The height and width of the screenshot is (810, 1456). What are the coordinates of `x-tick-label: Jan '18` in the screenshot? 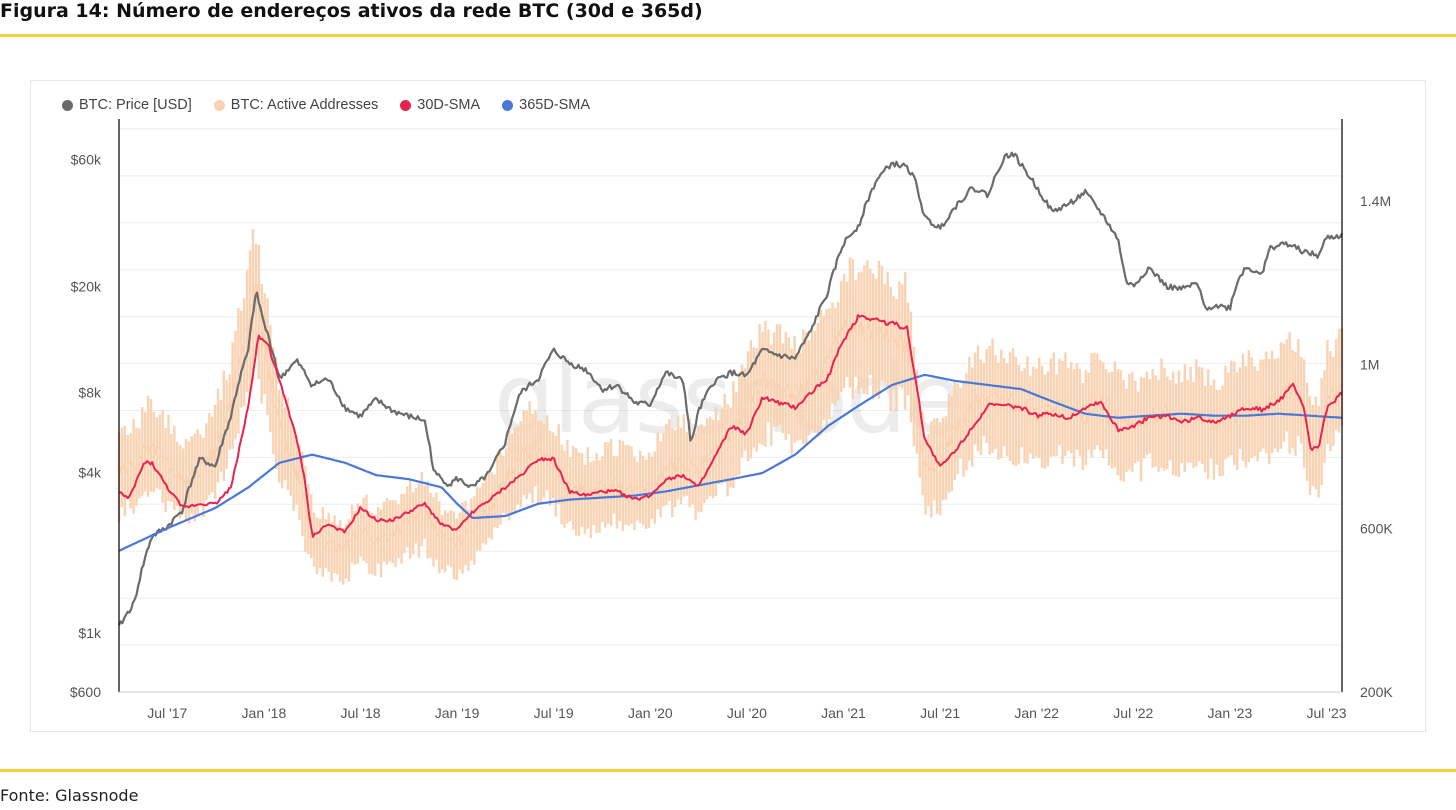 It's located at (264, 713).